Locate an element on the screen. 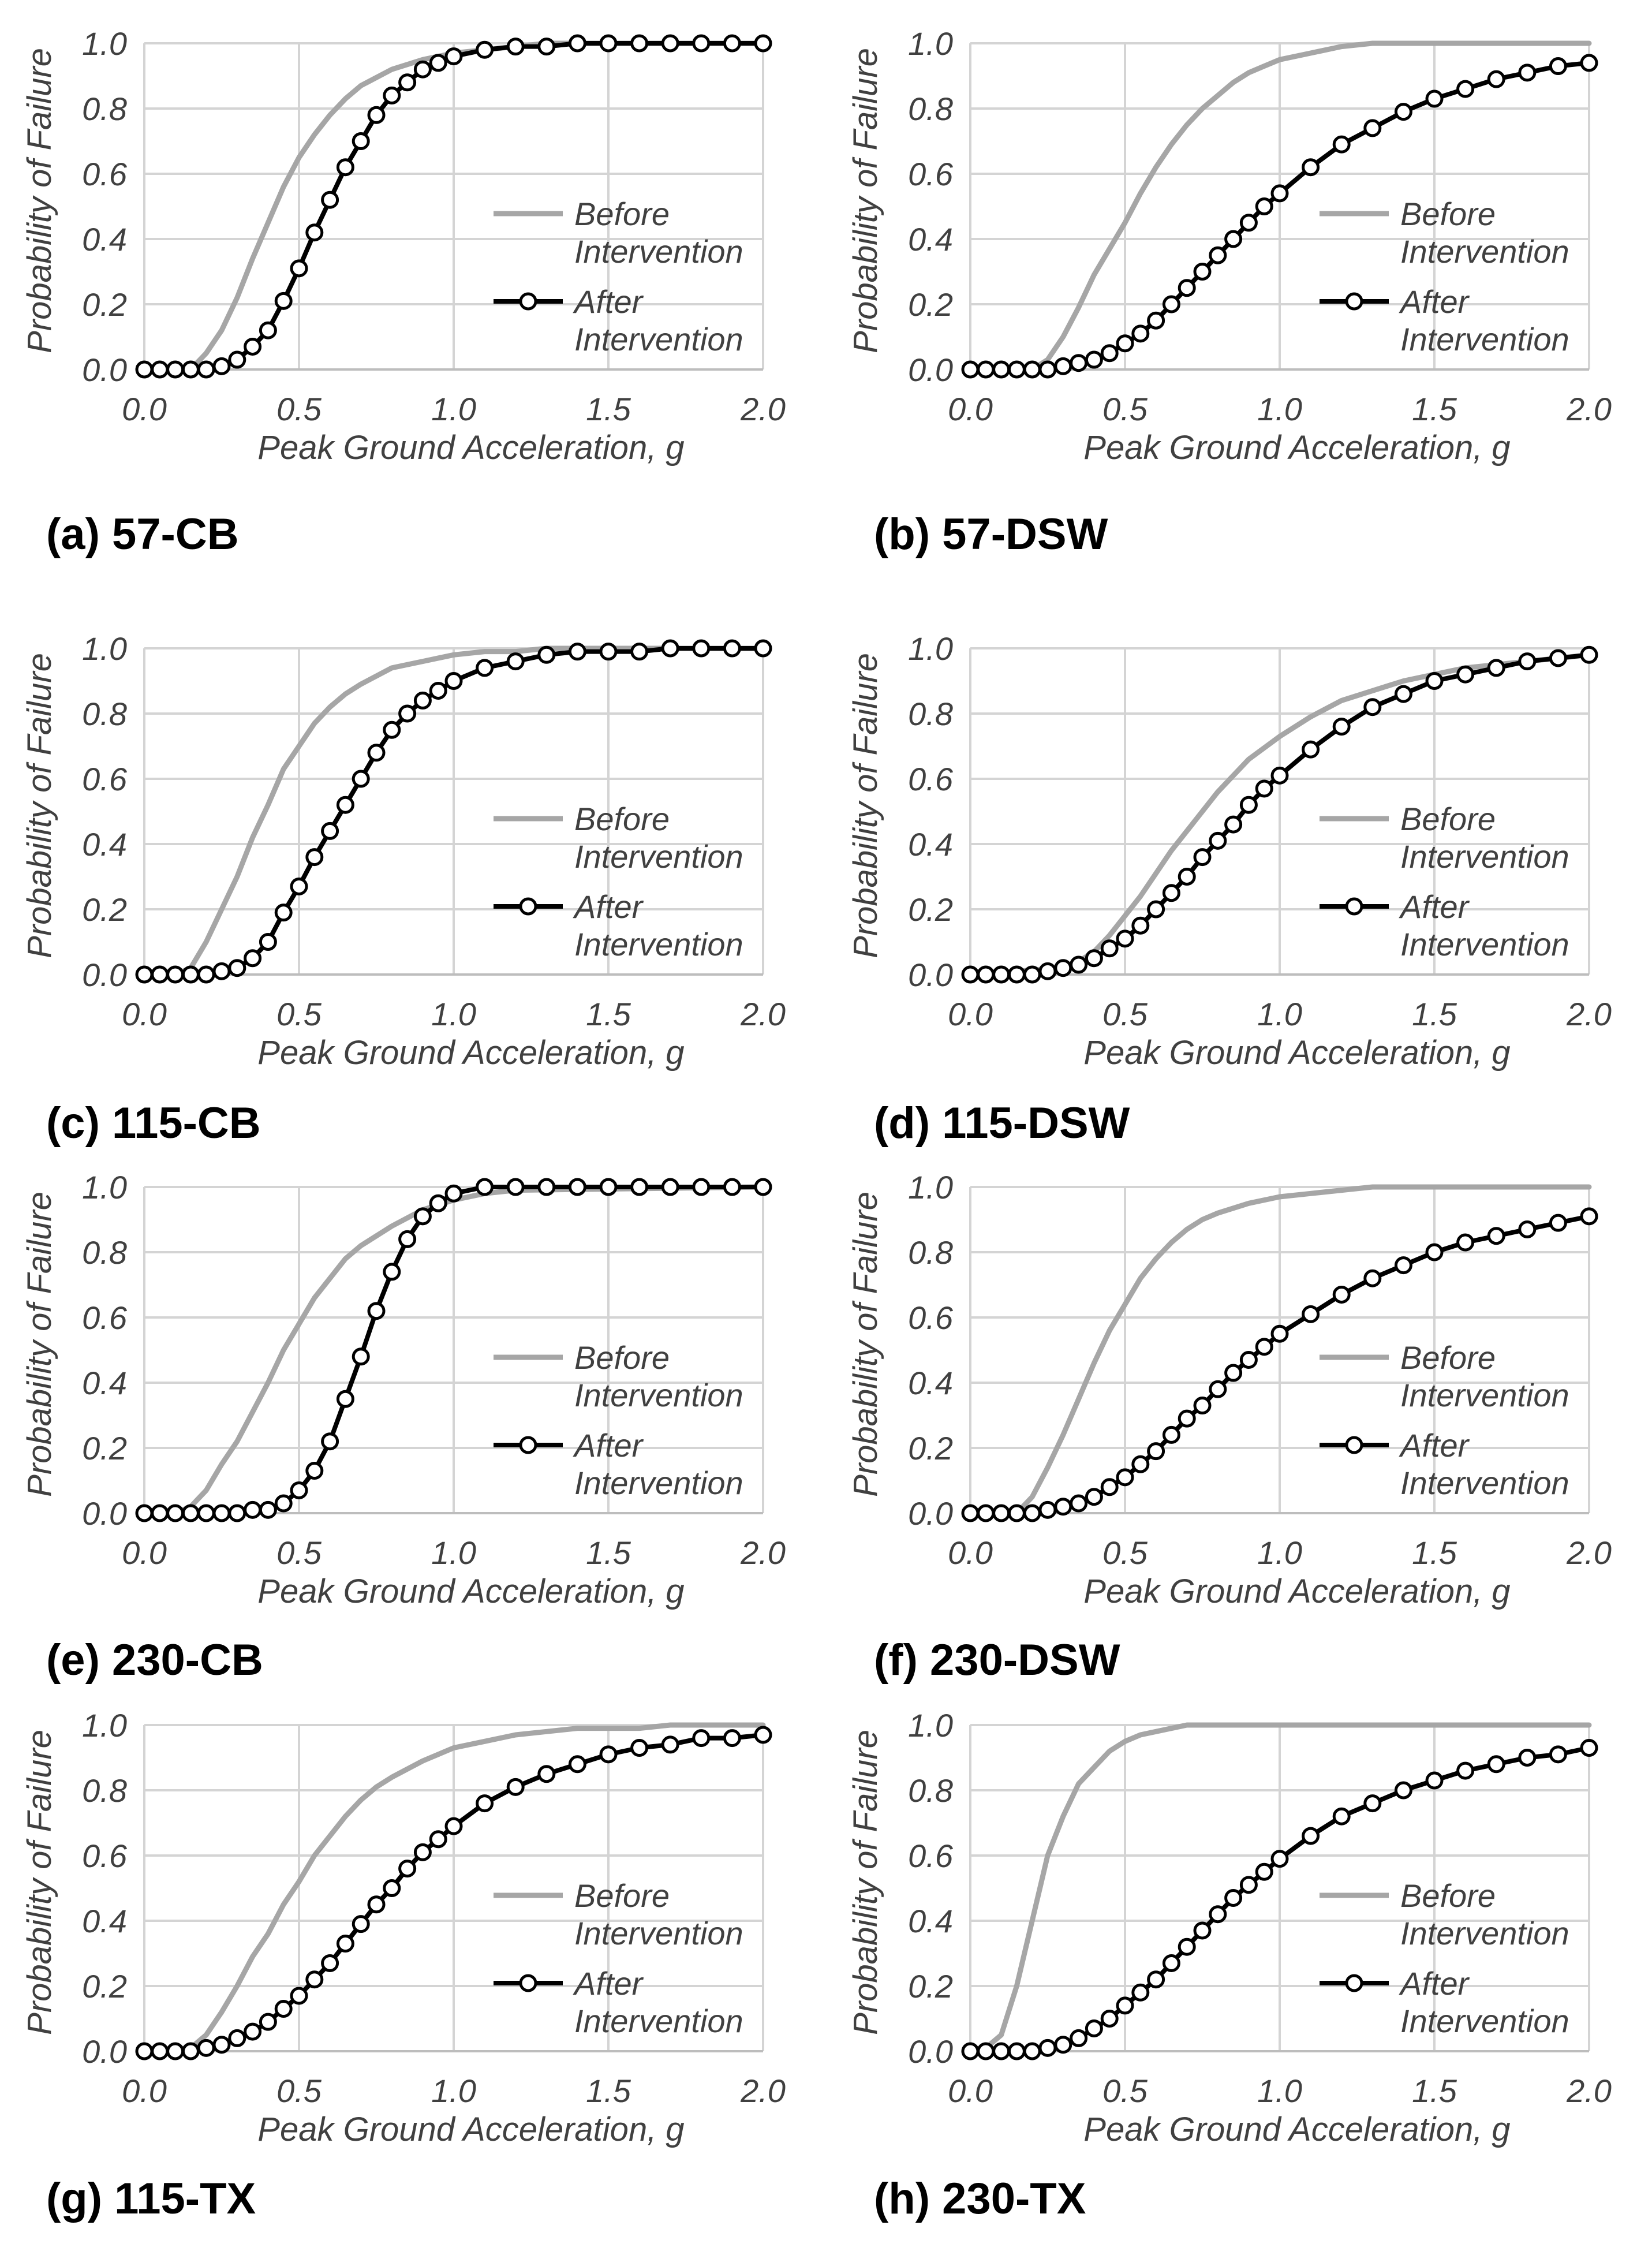  y-tick-label: 1.0 is located at coordinates (104, 44).